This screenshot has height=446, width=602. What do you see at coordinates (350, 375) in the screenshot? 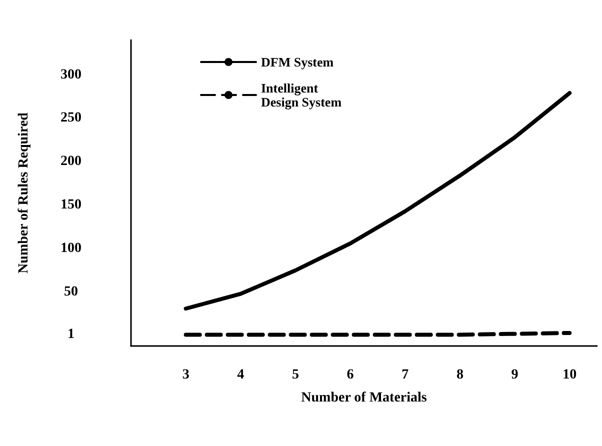
I see `x-tick-label: 6` at bounding box center [350, 375].